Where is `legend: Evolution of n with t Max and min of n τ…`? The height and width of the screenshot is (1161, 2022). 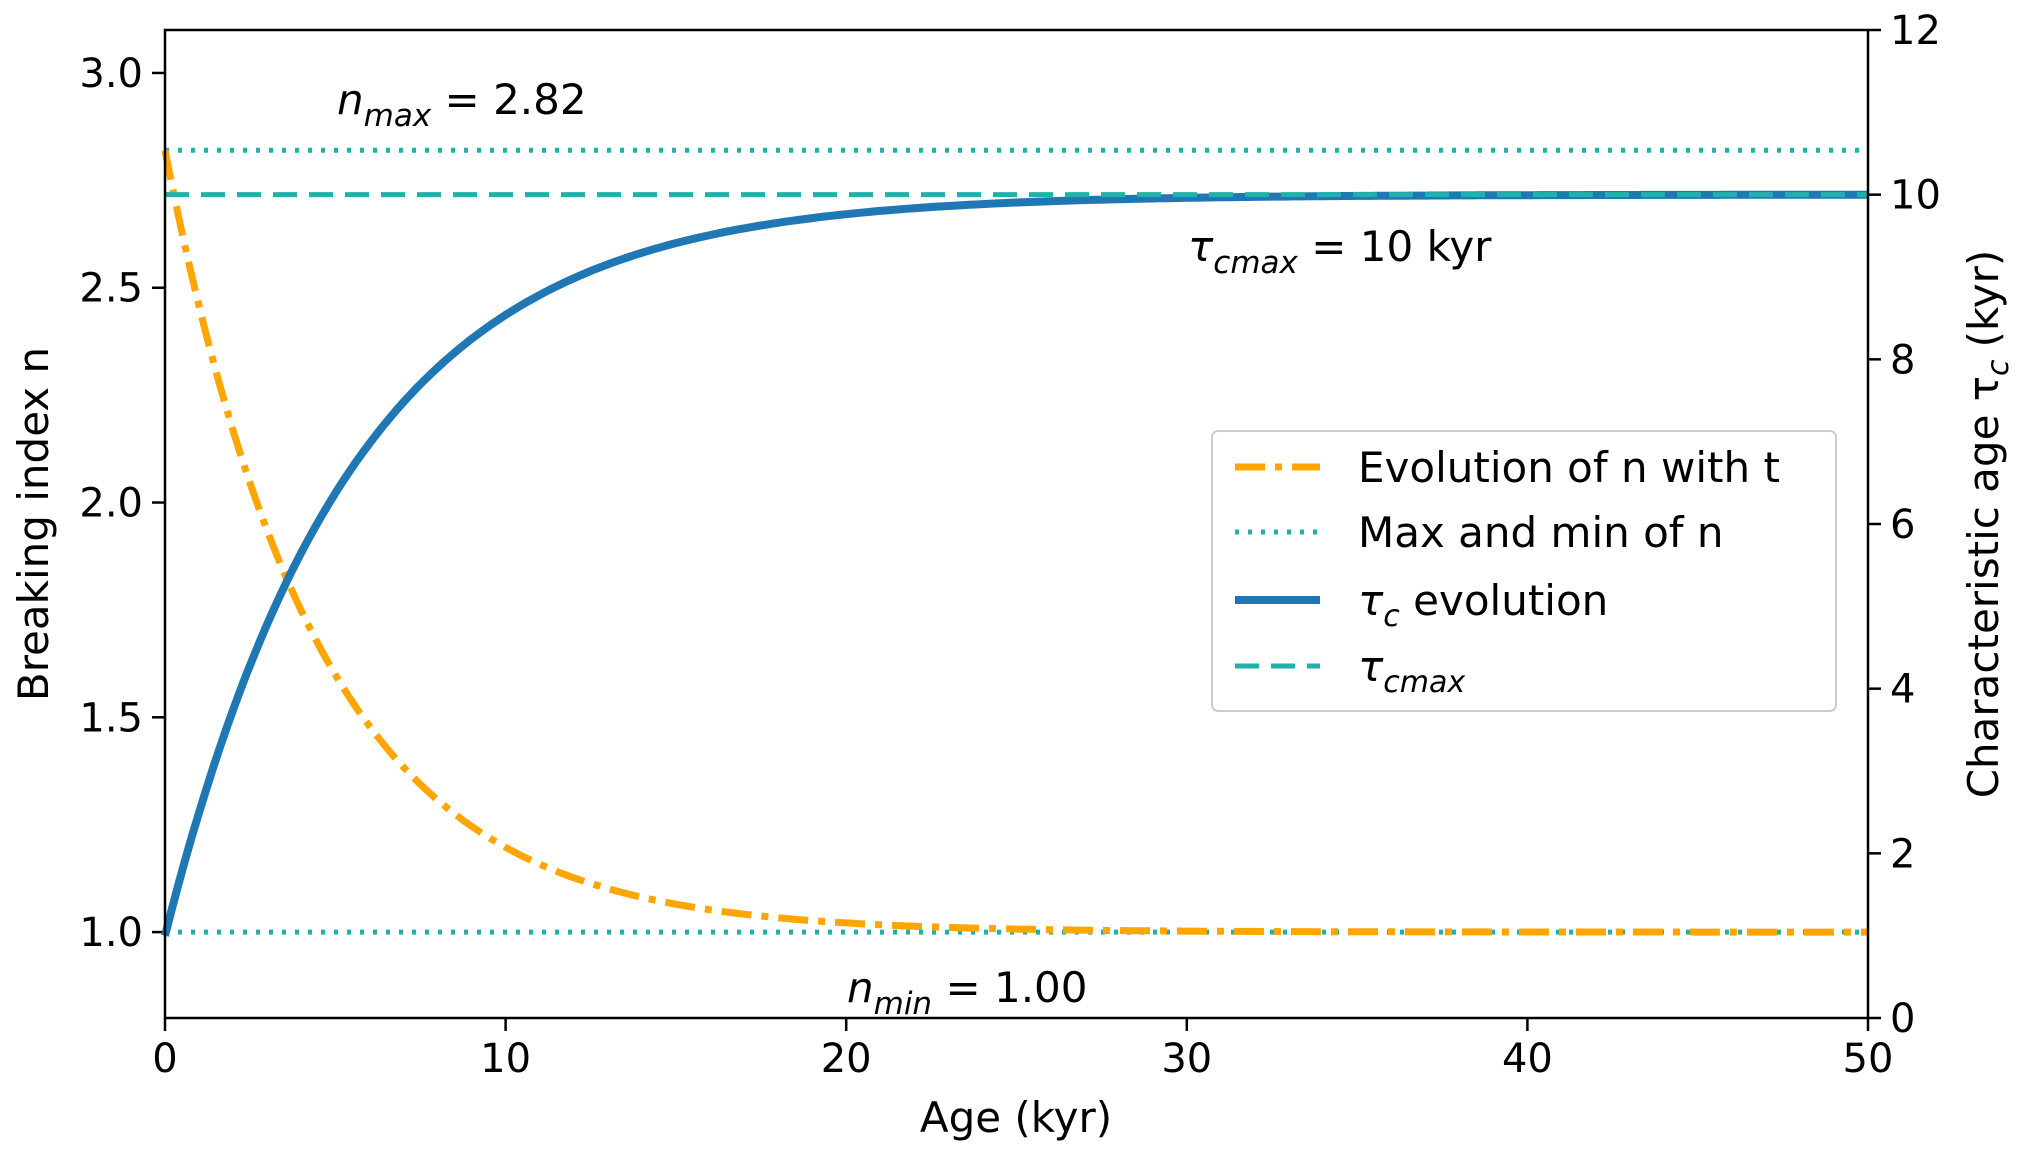 legend: Evolution of n with t Max and min of n τ… is located at coordinates (1524, 571).